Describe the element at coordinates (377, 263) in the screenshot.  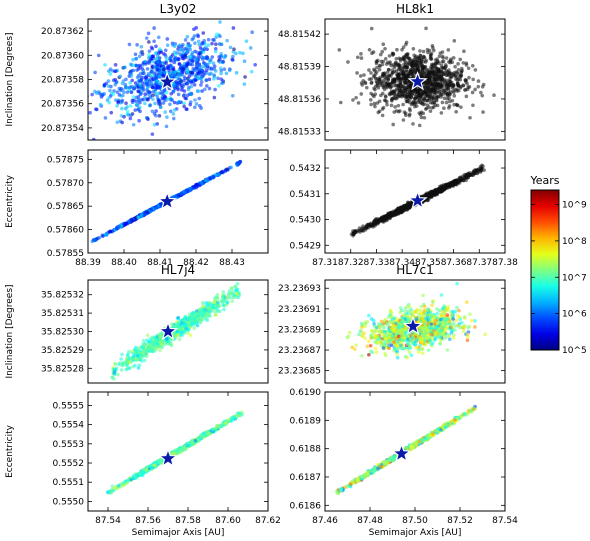
I see `x-tick-label: 87.33` at that location.